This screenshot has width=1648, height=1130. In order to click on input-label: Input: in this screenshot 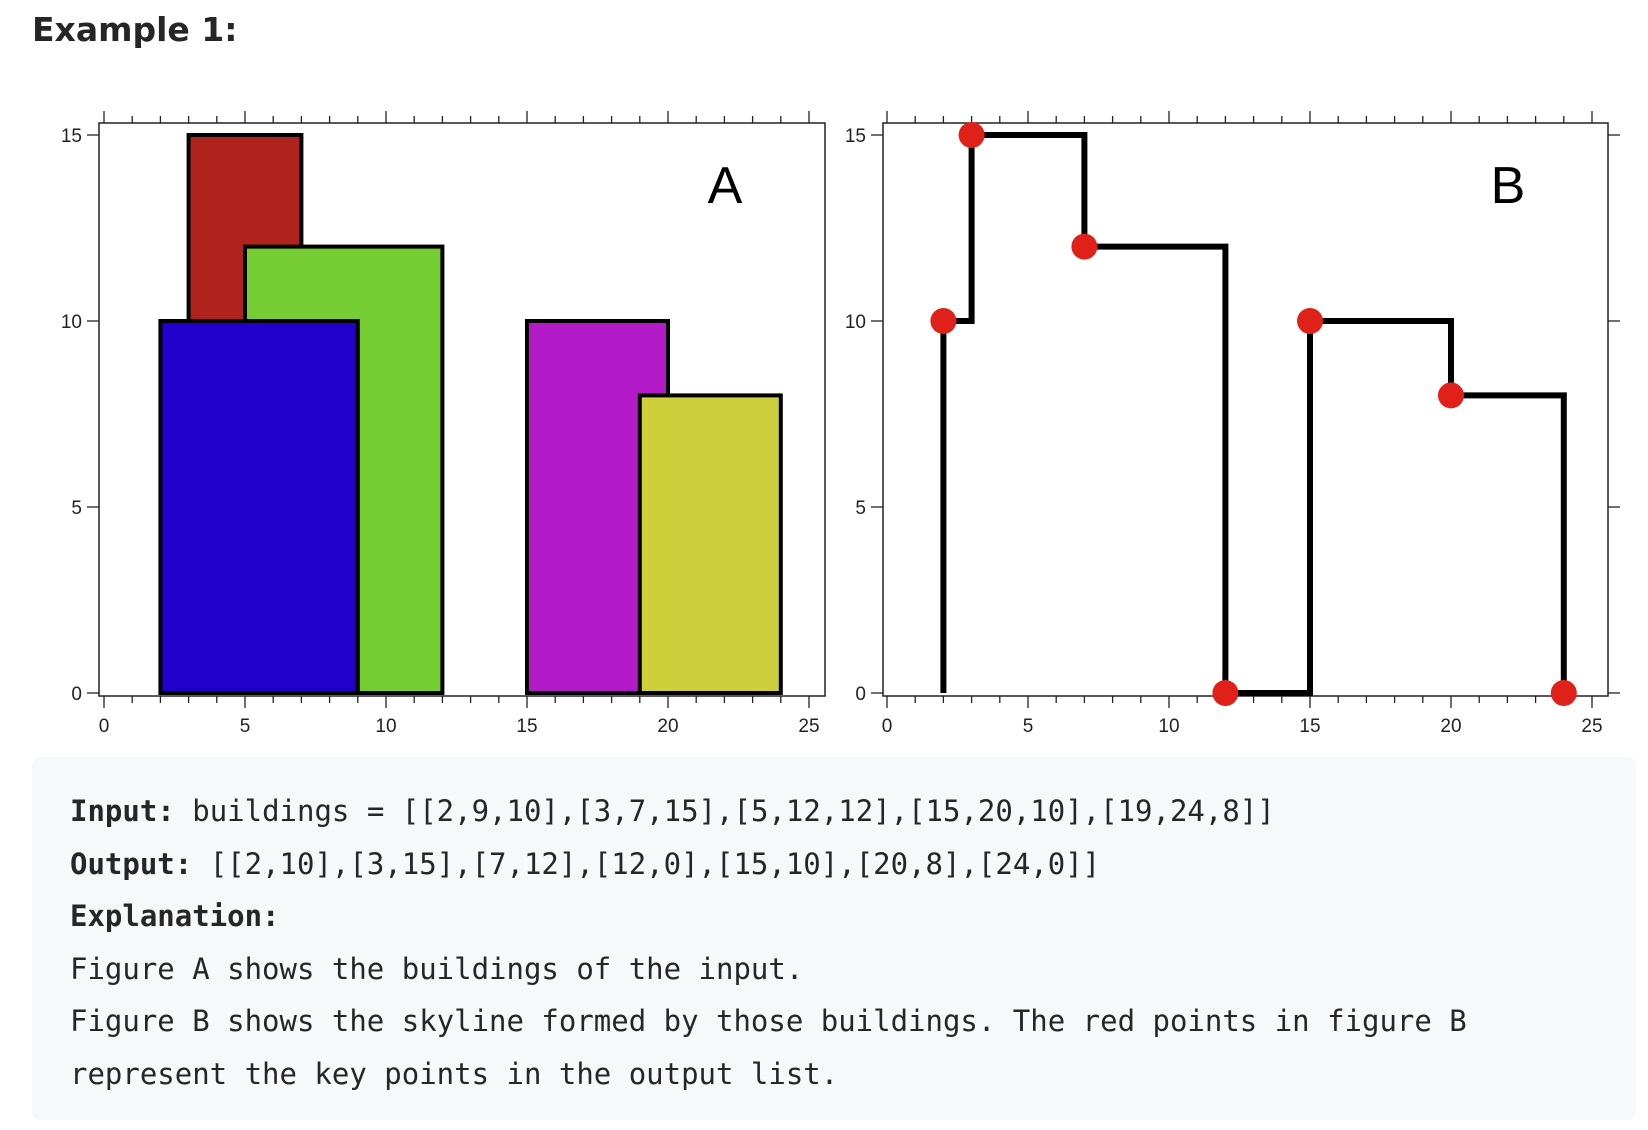, I will do `click(122, 811)`.